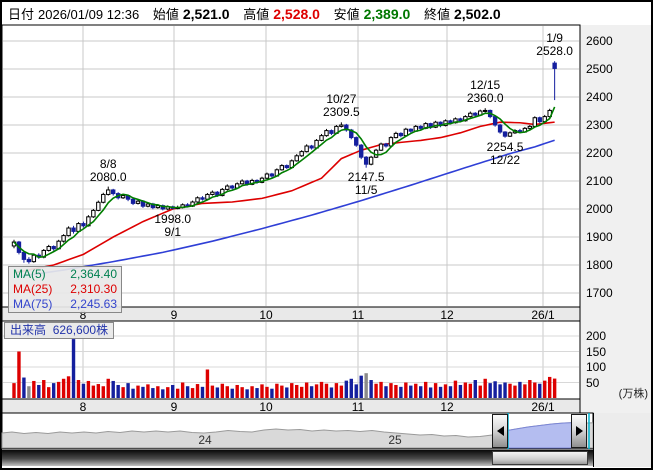 Image resolution: width=653 pixels, height=470 pixels. I want to click on ma-legend-label: MA(5), so click(29, 274).